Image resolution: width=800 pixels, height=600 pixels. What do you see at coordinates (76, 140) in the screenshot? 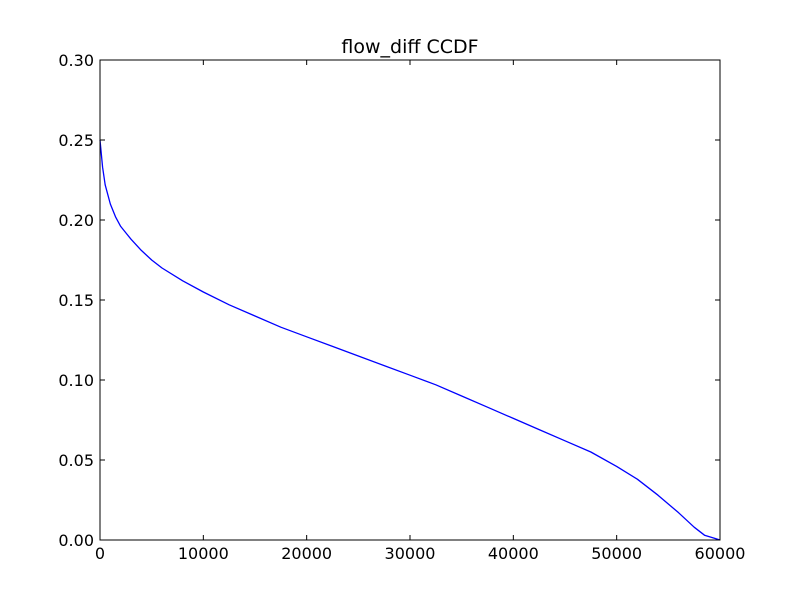
I see `y-tick-label: 0.25` at bounding box center [76, 140].